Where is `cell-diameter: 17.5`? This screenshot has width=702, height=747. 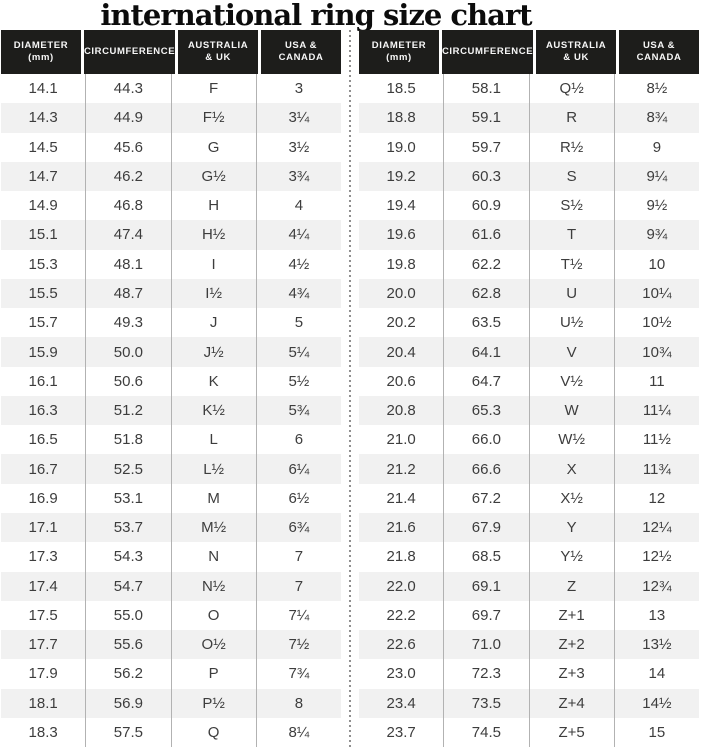
cell-diameter: 17.5 is located at coordinates (44, 615).